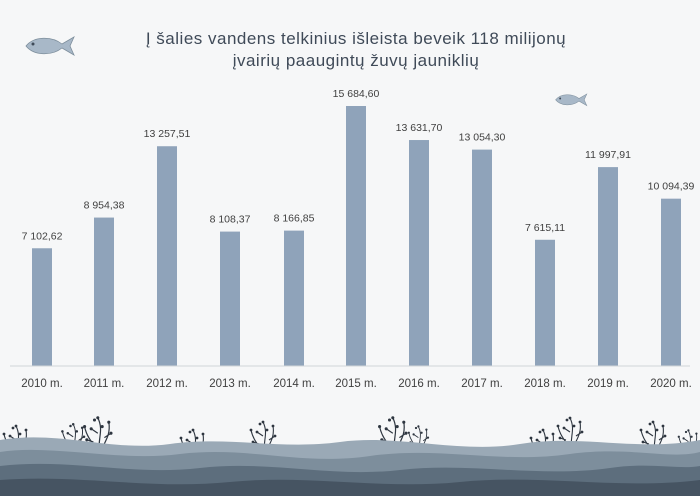  I want to click on fish-icon-left, so click(50, 46).